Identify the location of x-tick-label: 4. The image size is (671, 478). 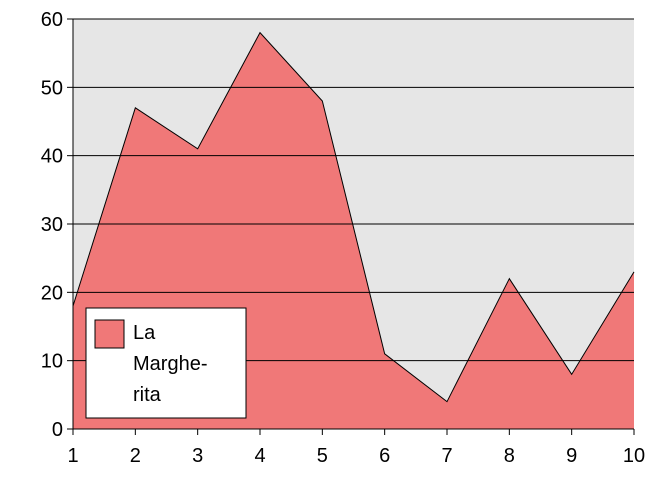
(259, 456).